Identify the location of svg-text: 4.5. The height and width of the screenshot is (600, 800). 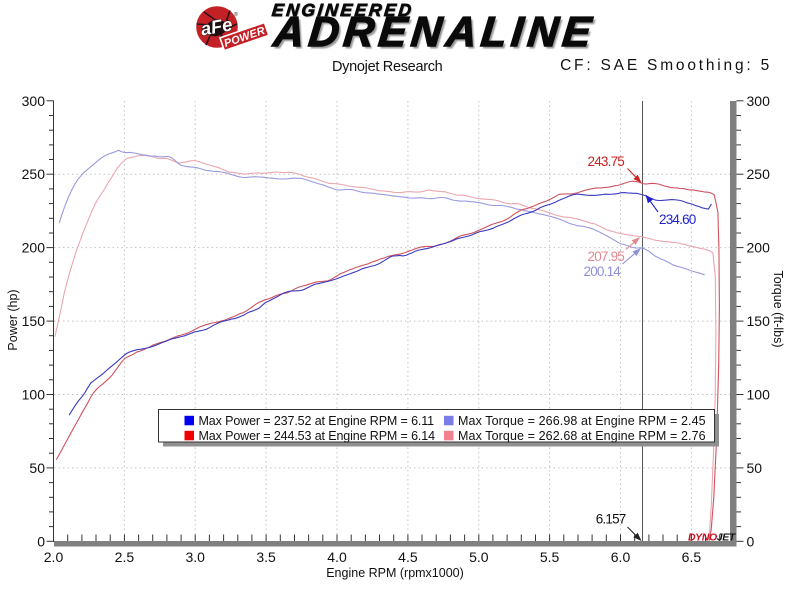
(408, 557).